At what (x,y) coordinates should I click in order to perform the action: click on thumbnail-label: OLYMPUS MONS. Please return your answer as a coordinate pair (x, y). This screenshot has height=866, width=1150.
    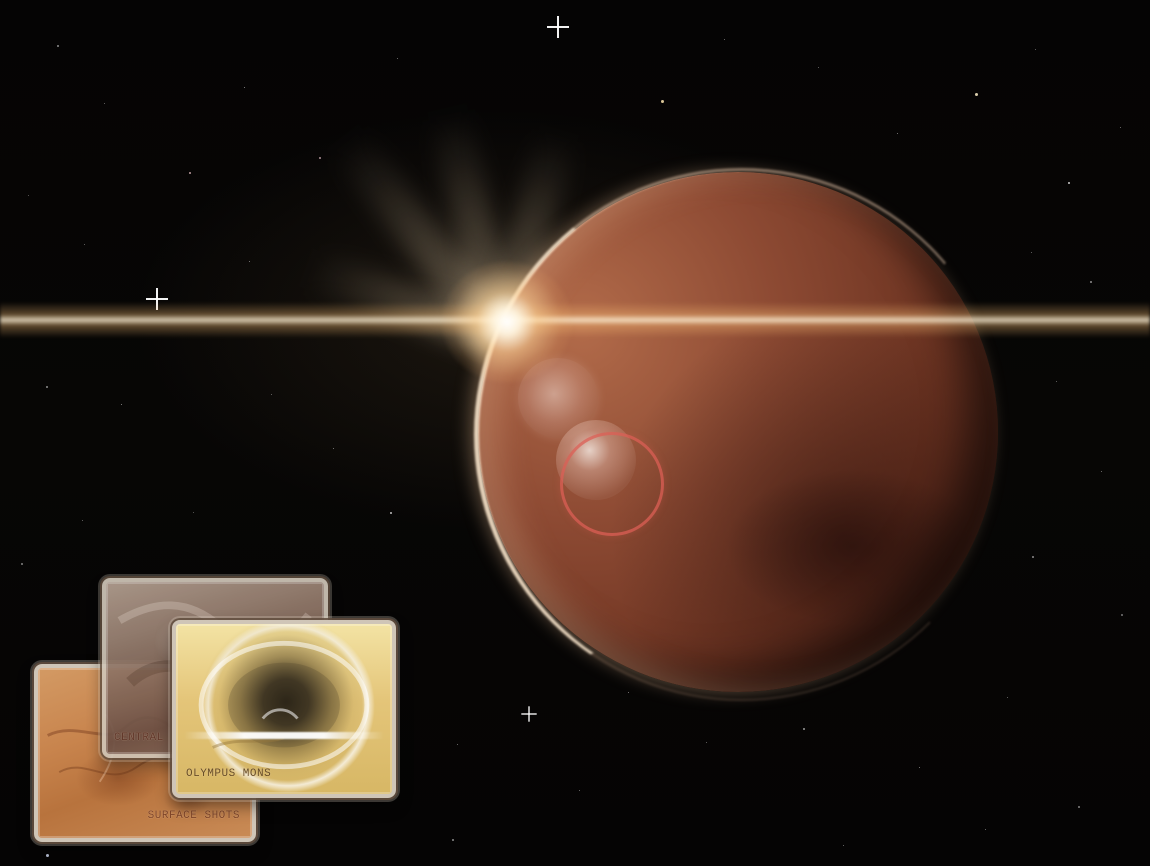
    Looking at the image, I should click on (229, 774).